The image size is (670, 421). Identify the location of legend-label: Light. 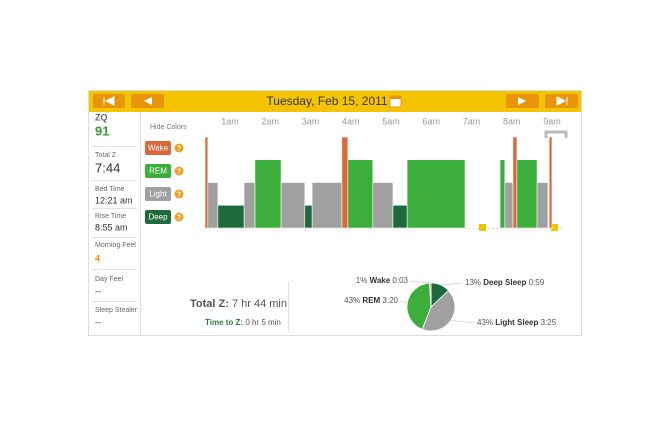
(158, 194).